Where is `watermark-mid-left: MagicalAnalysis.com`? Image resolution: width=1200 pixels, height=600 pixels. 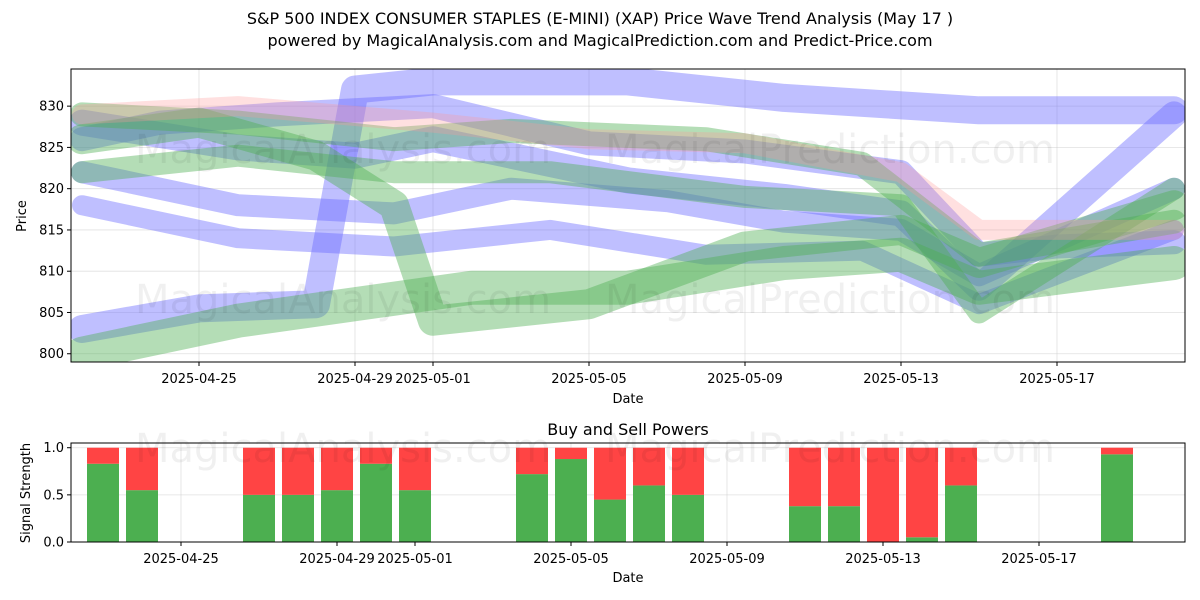 watermark-mid-left: MagicalAnalysis.com is located at coordinates (343, 300).